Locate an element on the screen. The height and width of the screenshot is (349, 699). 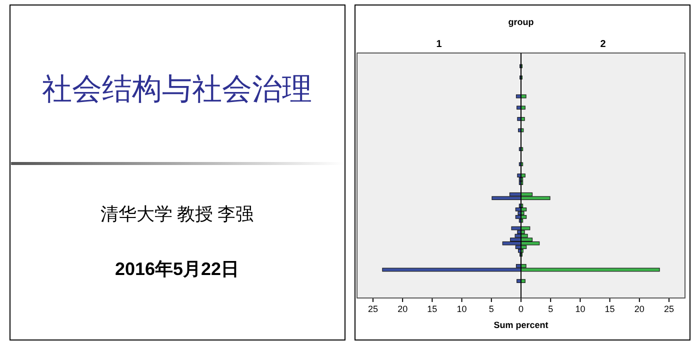
chart-subtitle: 2 is located at coordinates (603, 44).